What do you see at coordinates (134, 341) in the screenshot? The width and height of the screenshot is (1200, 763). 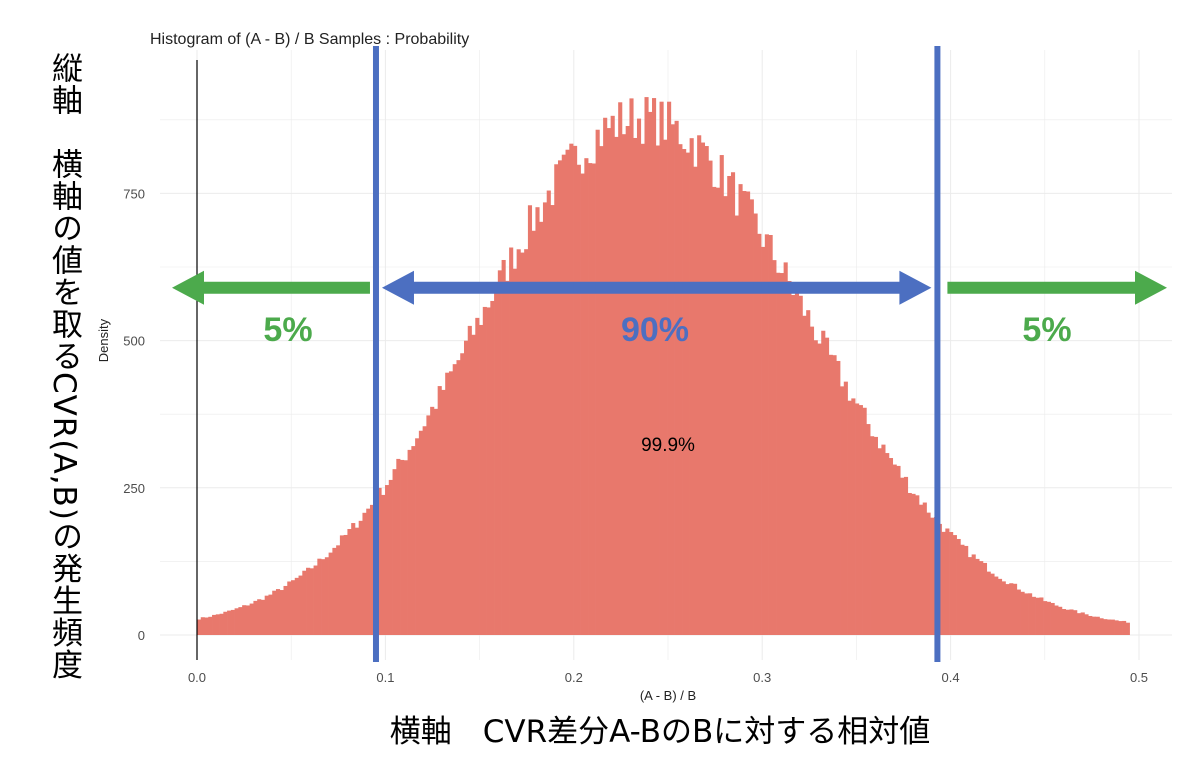 I see `y-tick-label: 500` at bounding box center [134, 341].